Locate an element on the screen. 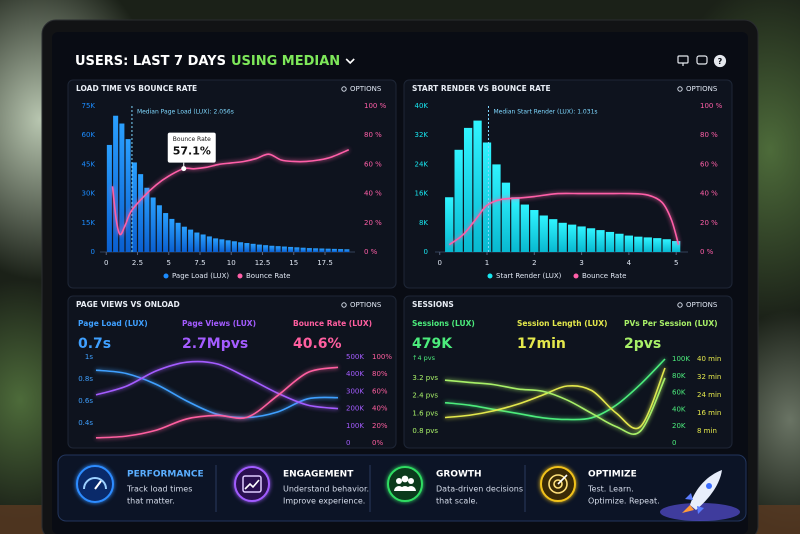 This screenshot has height=534, width=800. feature-title: OPTIMIZE is located at coordinates (612, 475).